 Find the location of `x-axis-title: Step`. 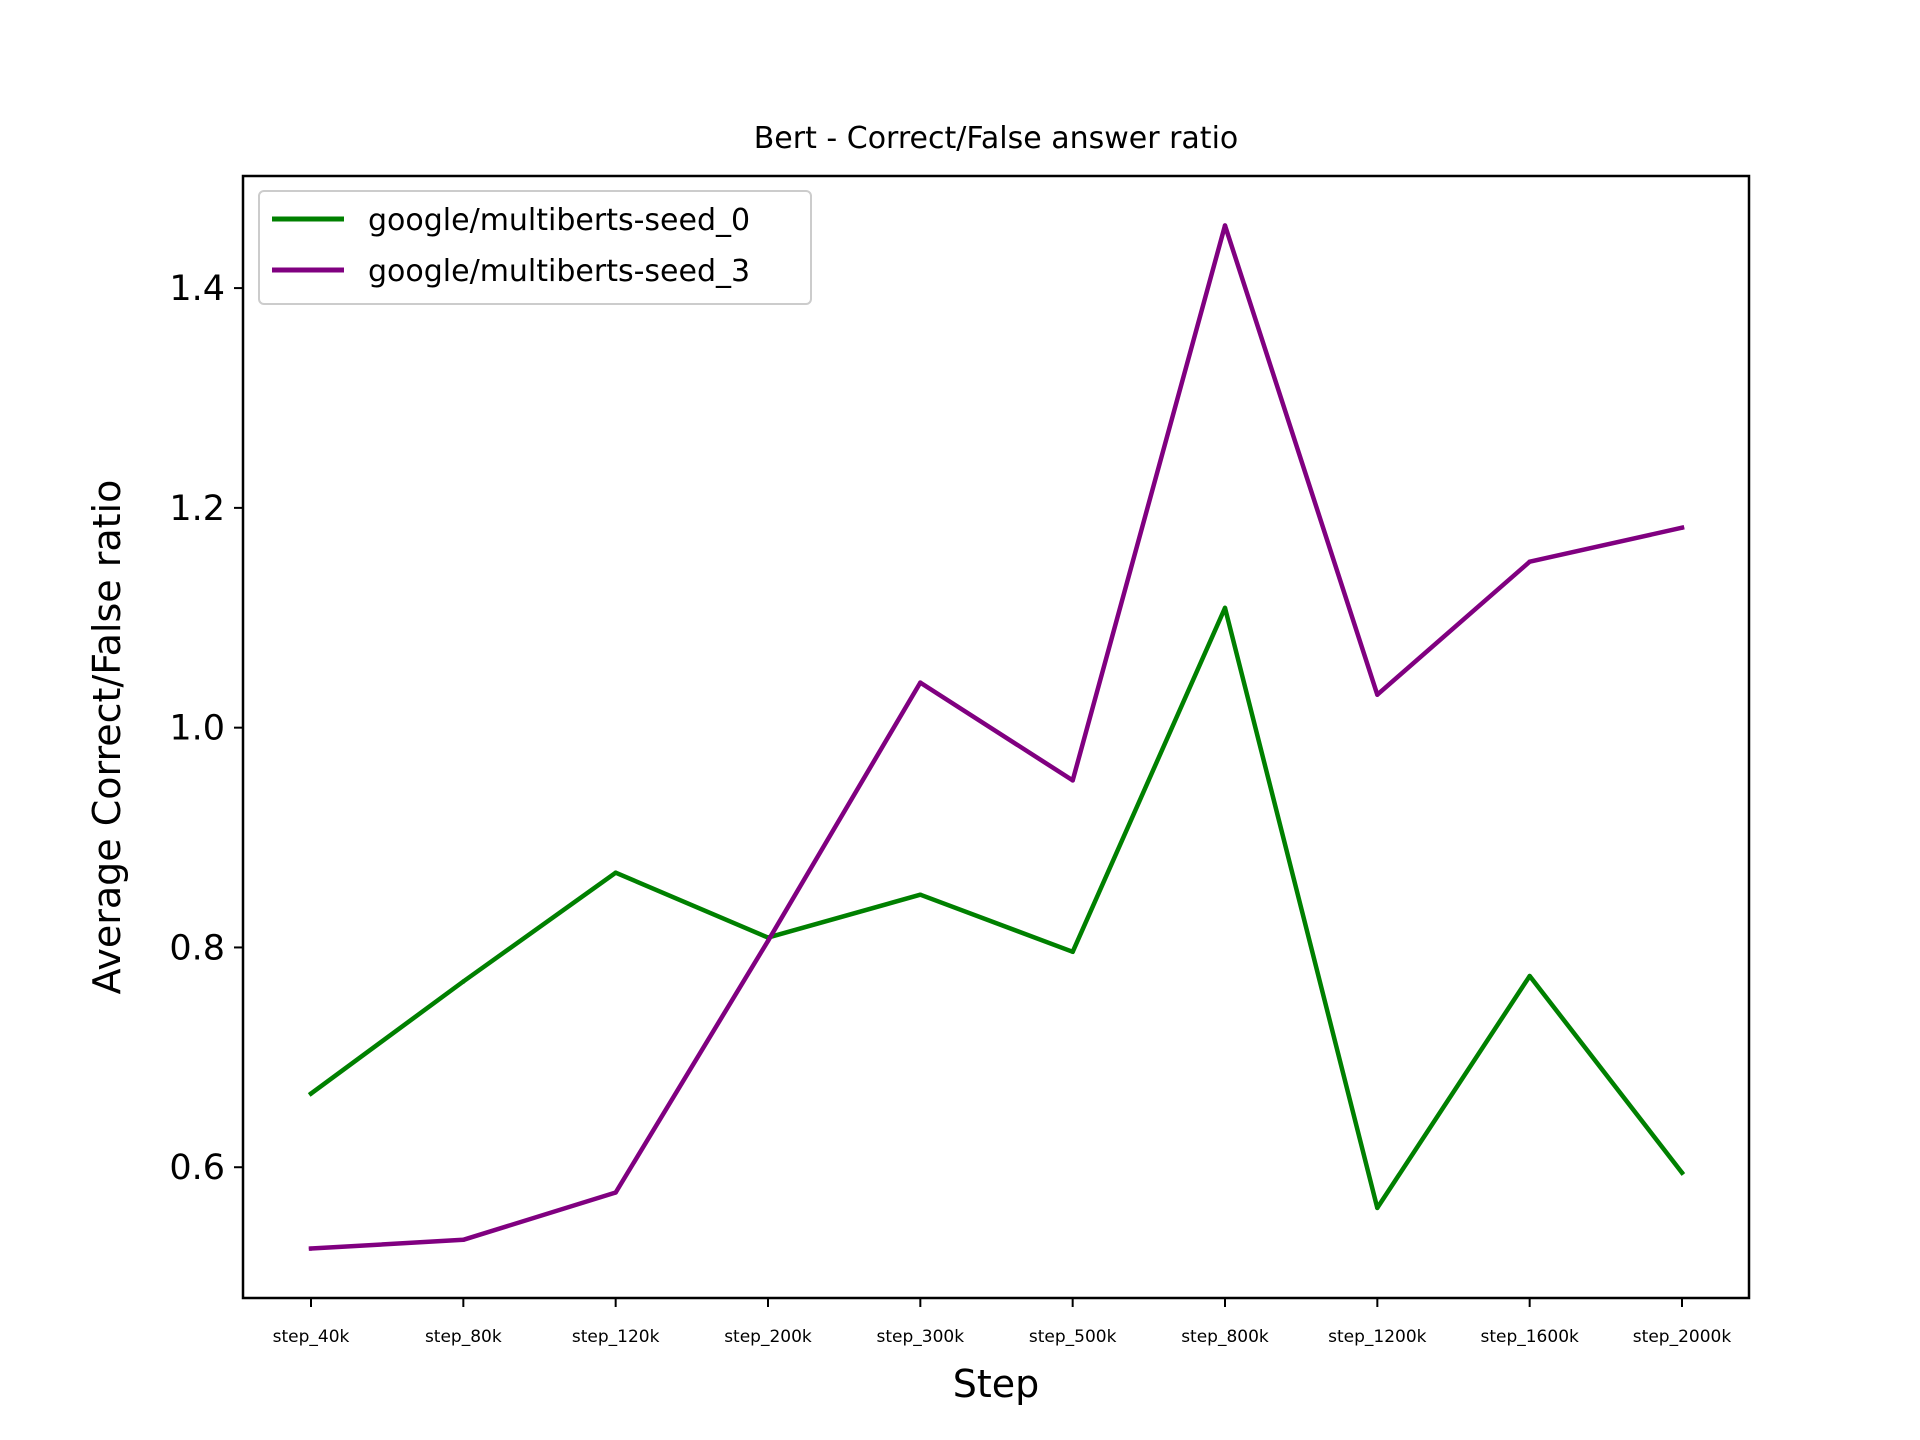

x-axis-title: Step is located at coordinates (996, 1384).